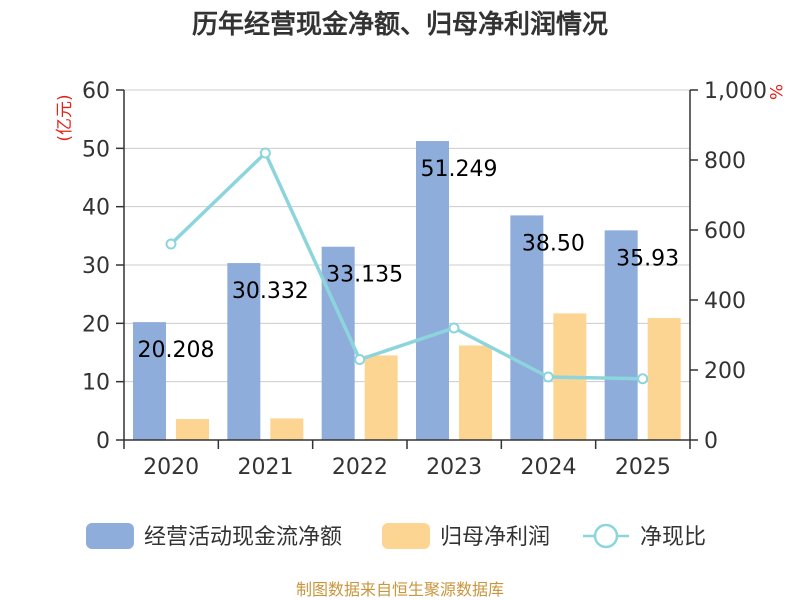 Image resolution: width=800 pixels, height=600 pixels. What do you see at coordinates (266, 467) in the screenshot?
I see `x-axis-tick-label: 2021` at bounding box center [266, 467].